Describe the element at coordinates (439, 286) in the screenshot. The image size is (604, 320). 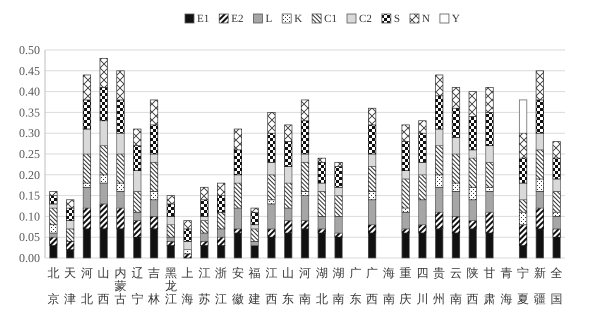
I see `x-tick-label: 贵州` at that location.